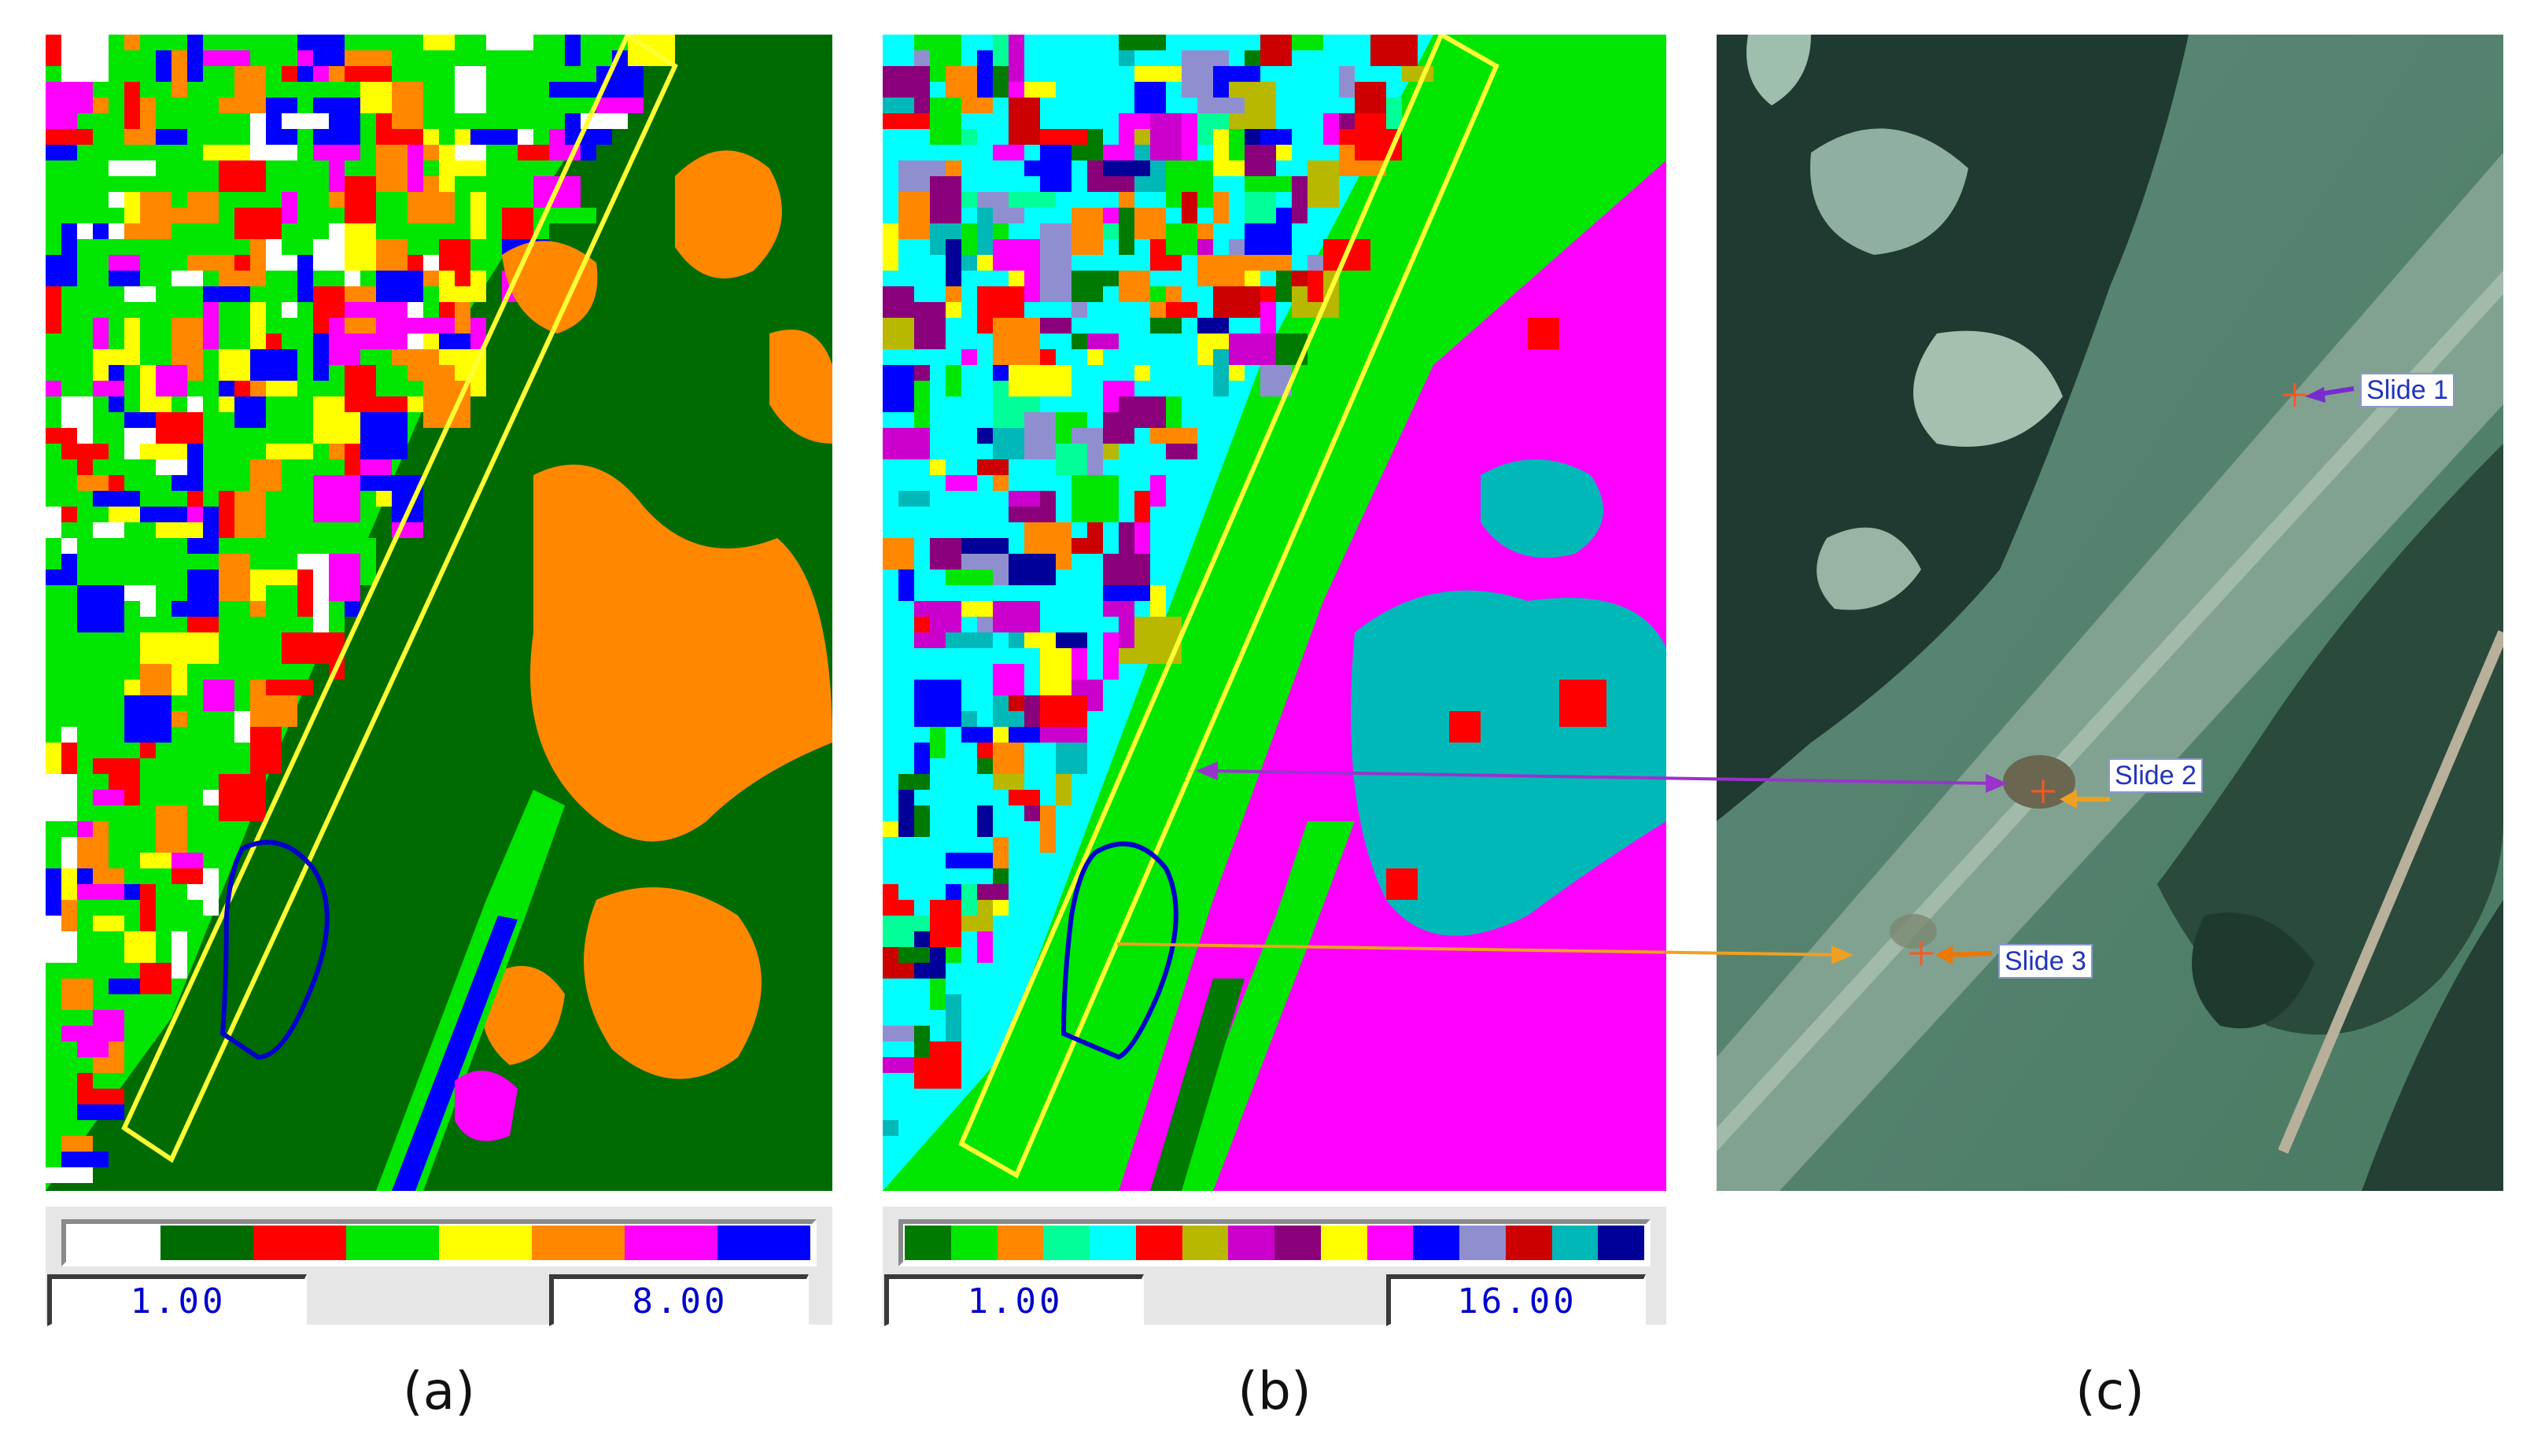 The height and width of the screenshot is (1456, 2534). Describe the element at coordinates (2110, 1391) in the screenshot. I see `caption-c: (c)` at that location.